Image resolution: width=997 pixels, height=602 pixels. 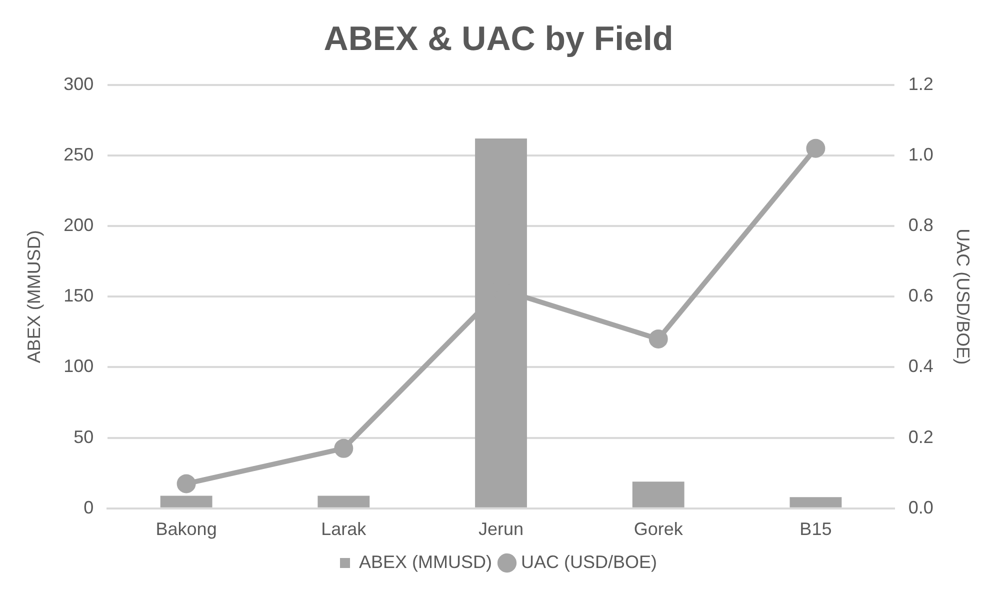 What do you see at coordinates (501, 529) in the screenshot?
I see `x-tick-label: Jerun` at bounding box center [501, 529].